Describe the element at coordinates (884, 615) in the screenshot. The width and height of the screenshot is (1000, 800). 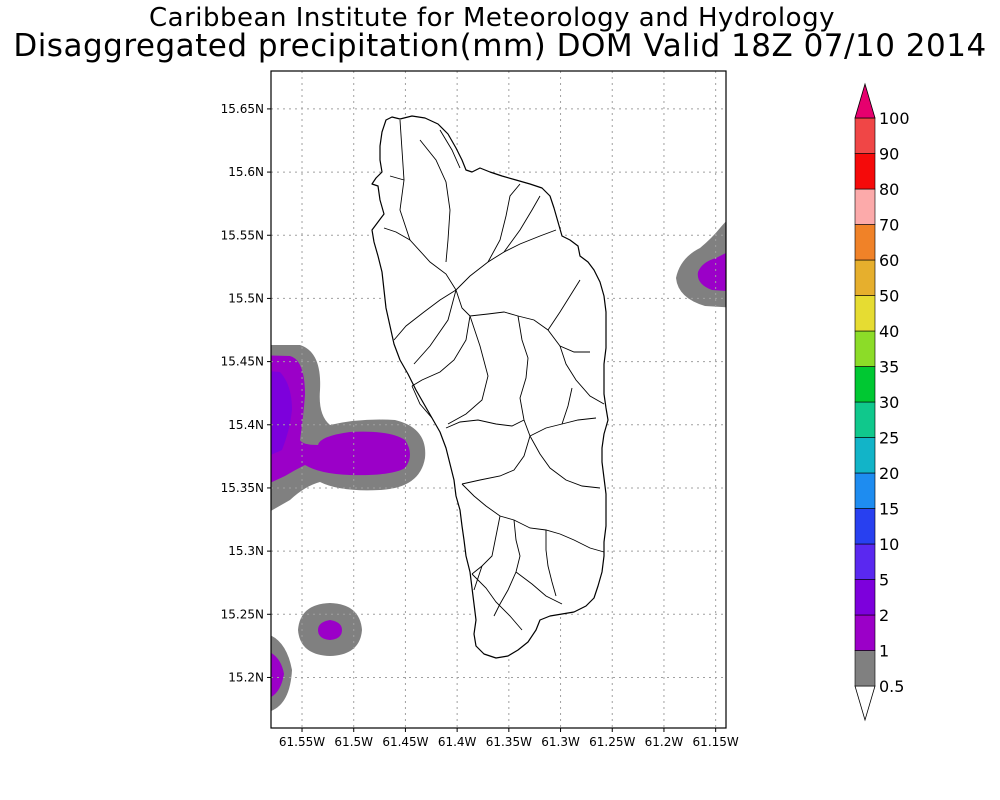
I see `colorbar-level-label: 2` at that location.